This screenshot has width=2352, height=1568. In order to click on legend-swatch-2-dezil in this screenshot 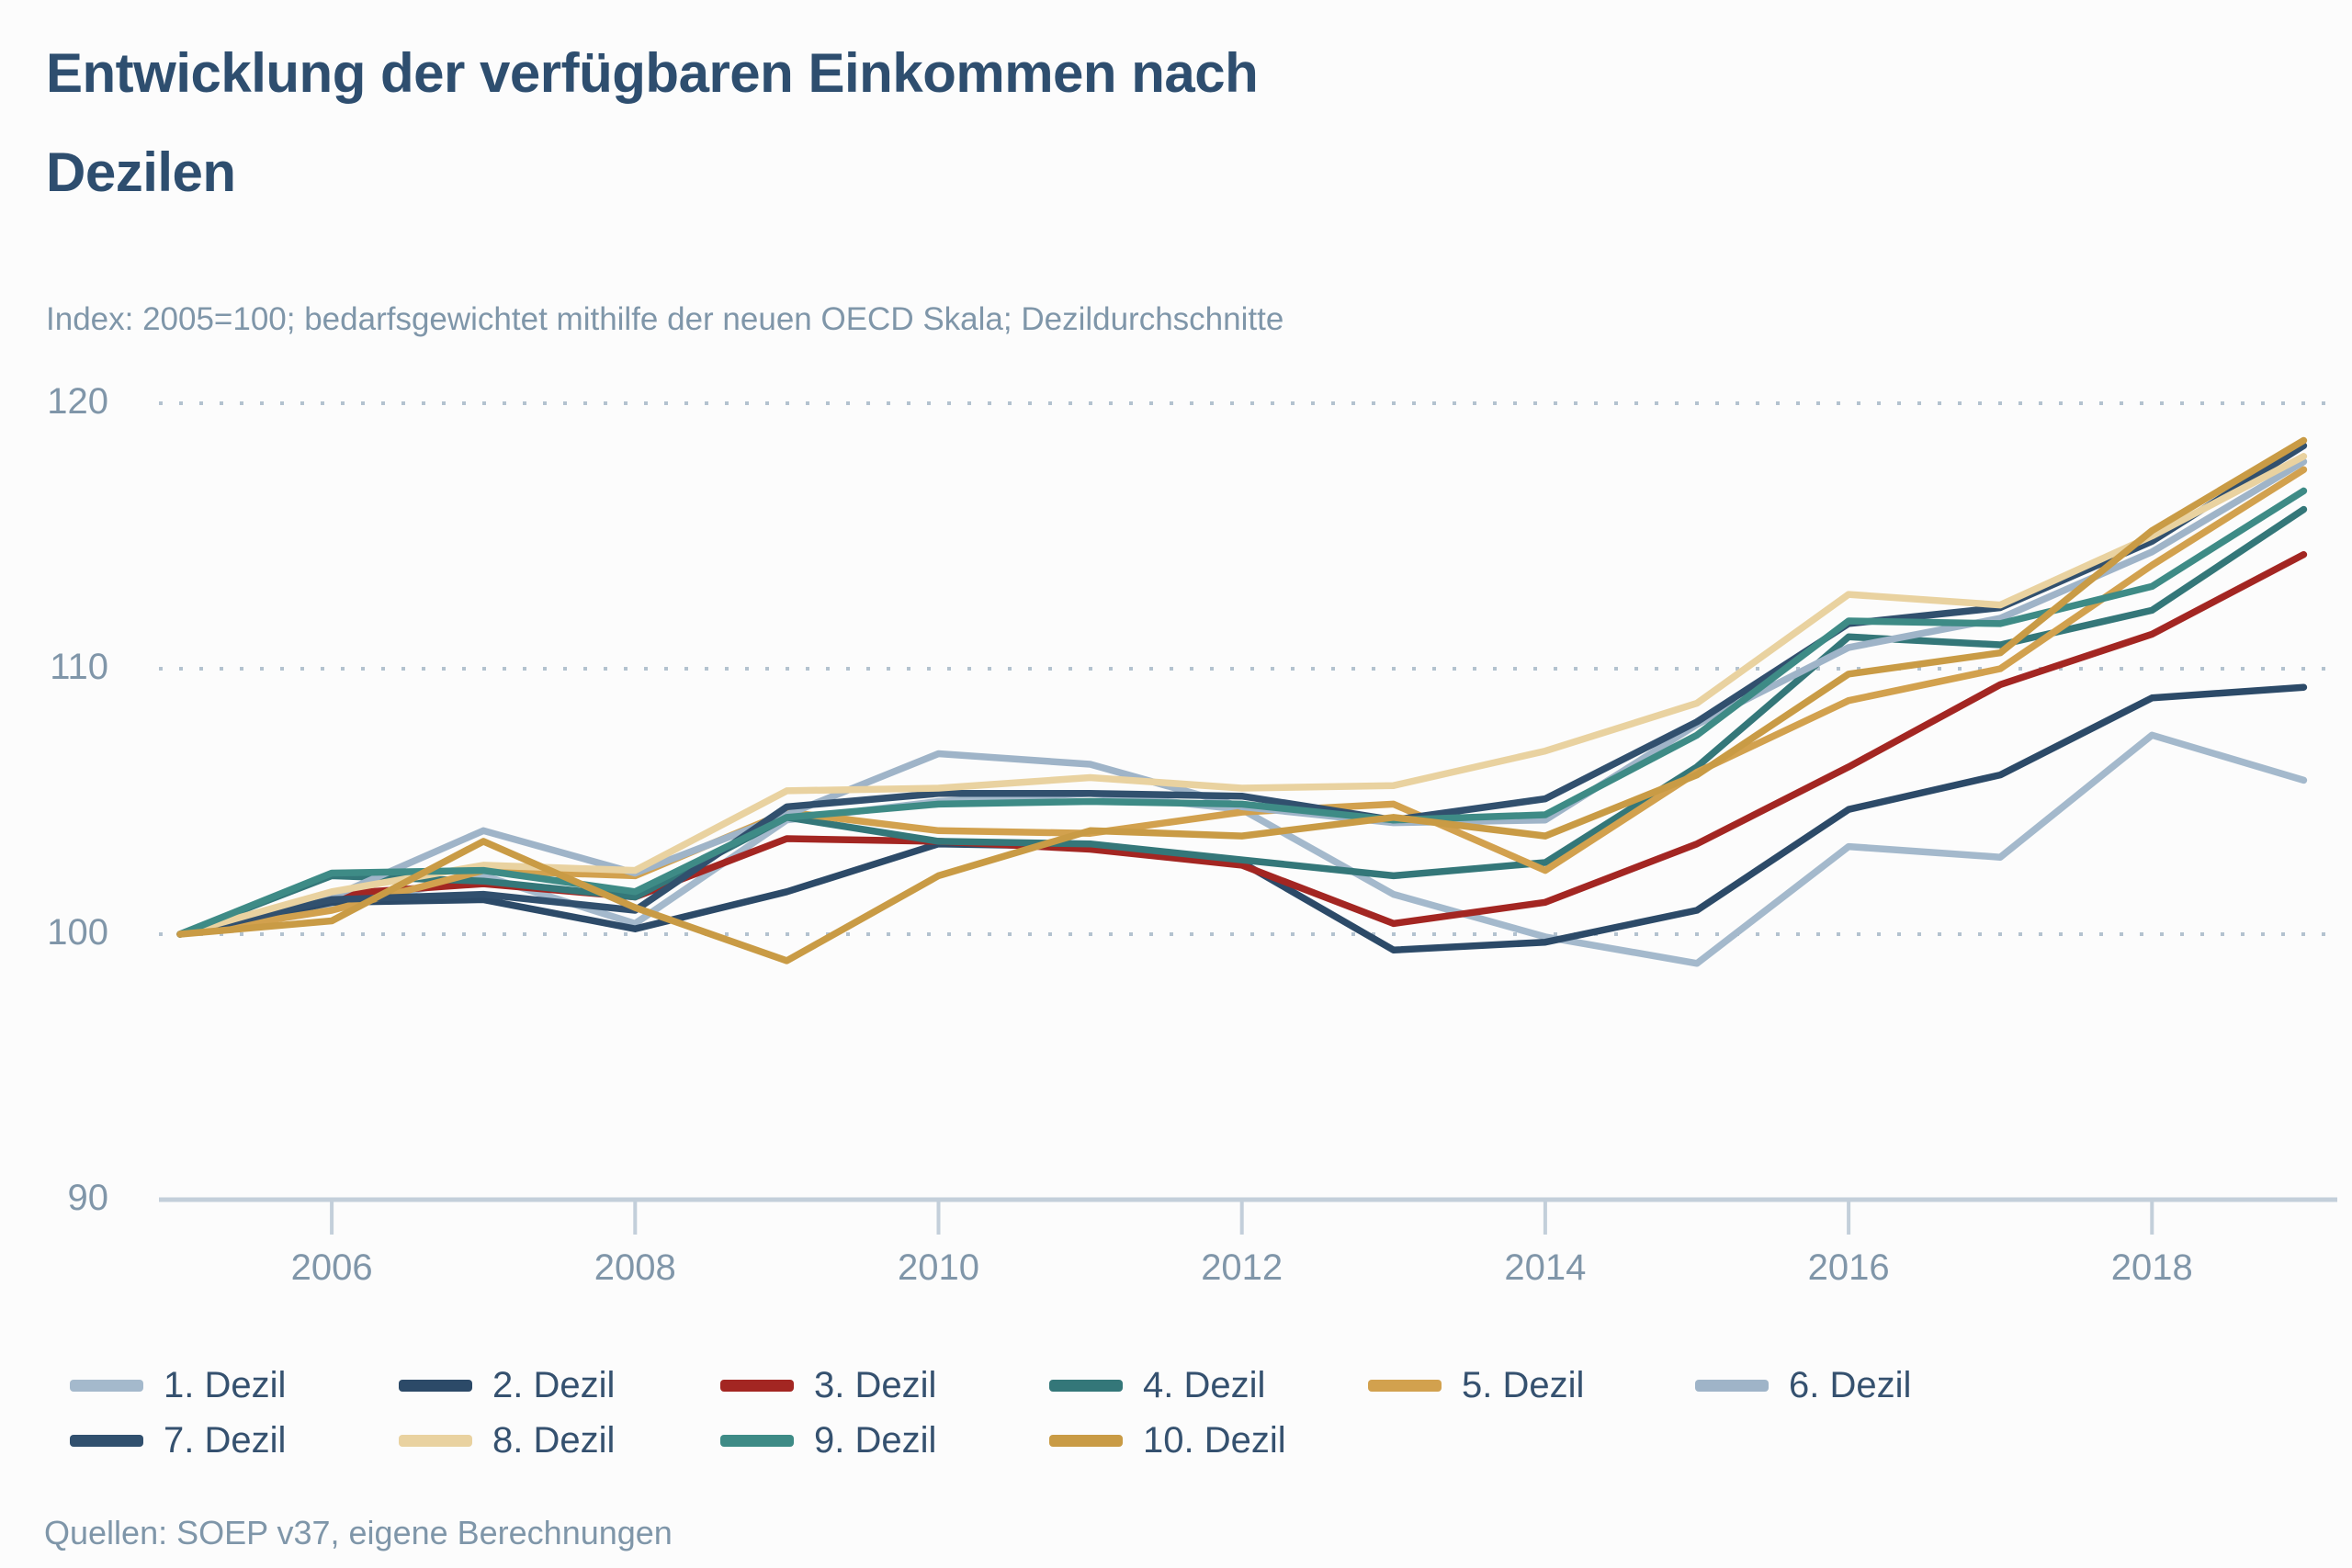, I will do `click(435, 1386)`.